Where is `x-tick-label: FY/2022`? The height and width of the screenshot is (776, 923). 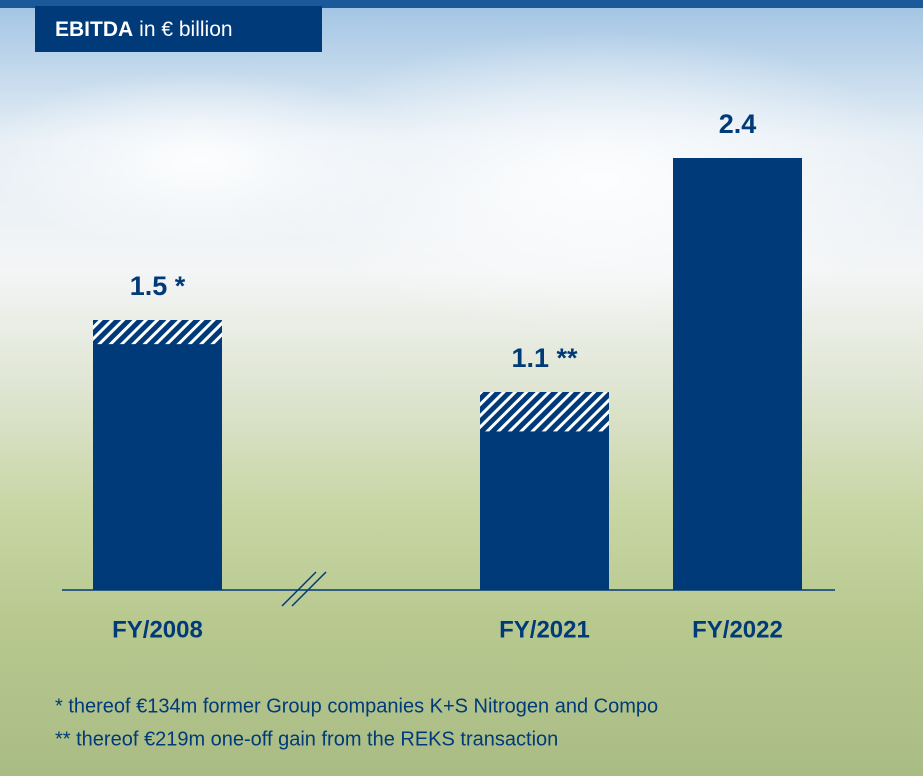
x-tick-label: FY/2022 is located at coordinates (737, 629).